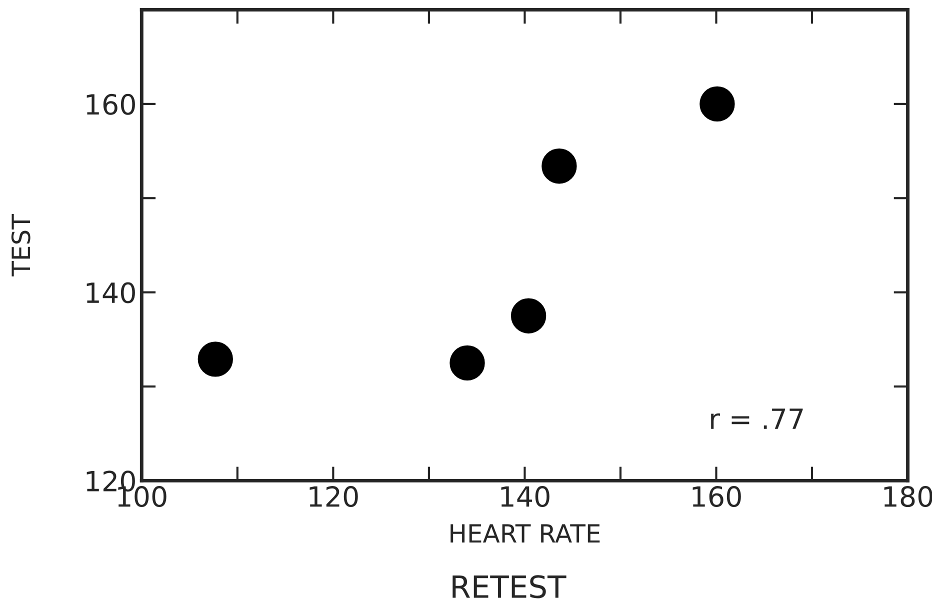 The width and height of the screenshot is (932, 610). Describe the element at coordinates (509, 586) in the screenshot. I see `text: RETEST` at that location.